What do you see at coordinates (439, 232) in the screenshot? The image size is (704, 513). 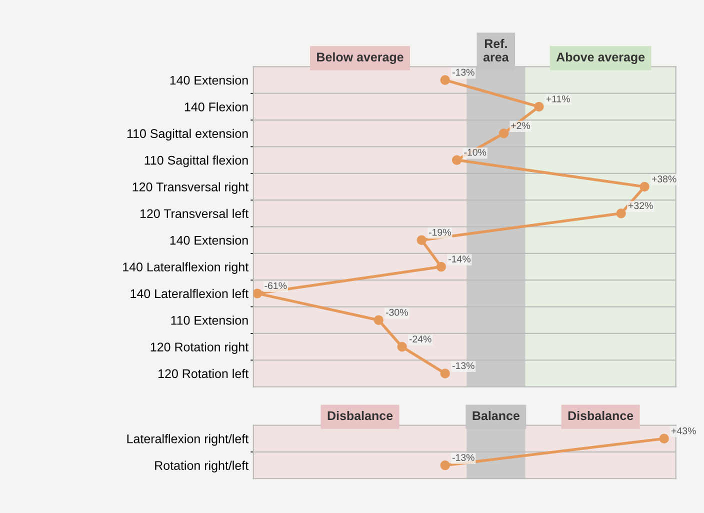 I see `data-label: -19%` at bounding box center [439, 232].